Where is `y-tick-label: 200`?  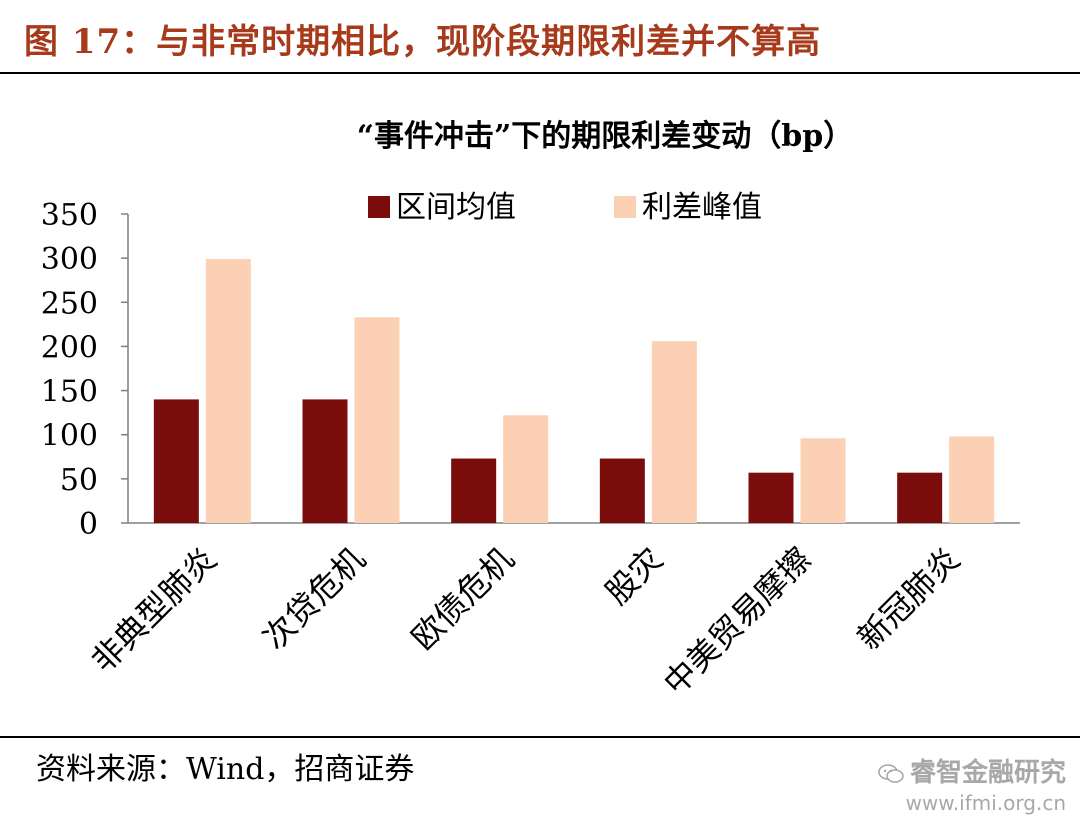 y-tick-label: 200 is located at coordinates (69, 347).